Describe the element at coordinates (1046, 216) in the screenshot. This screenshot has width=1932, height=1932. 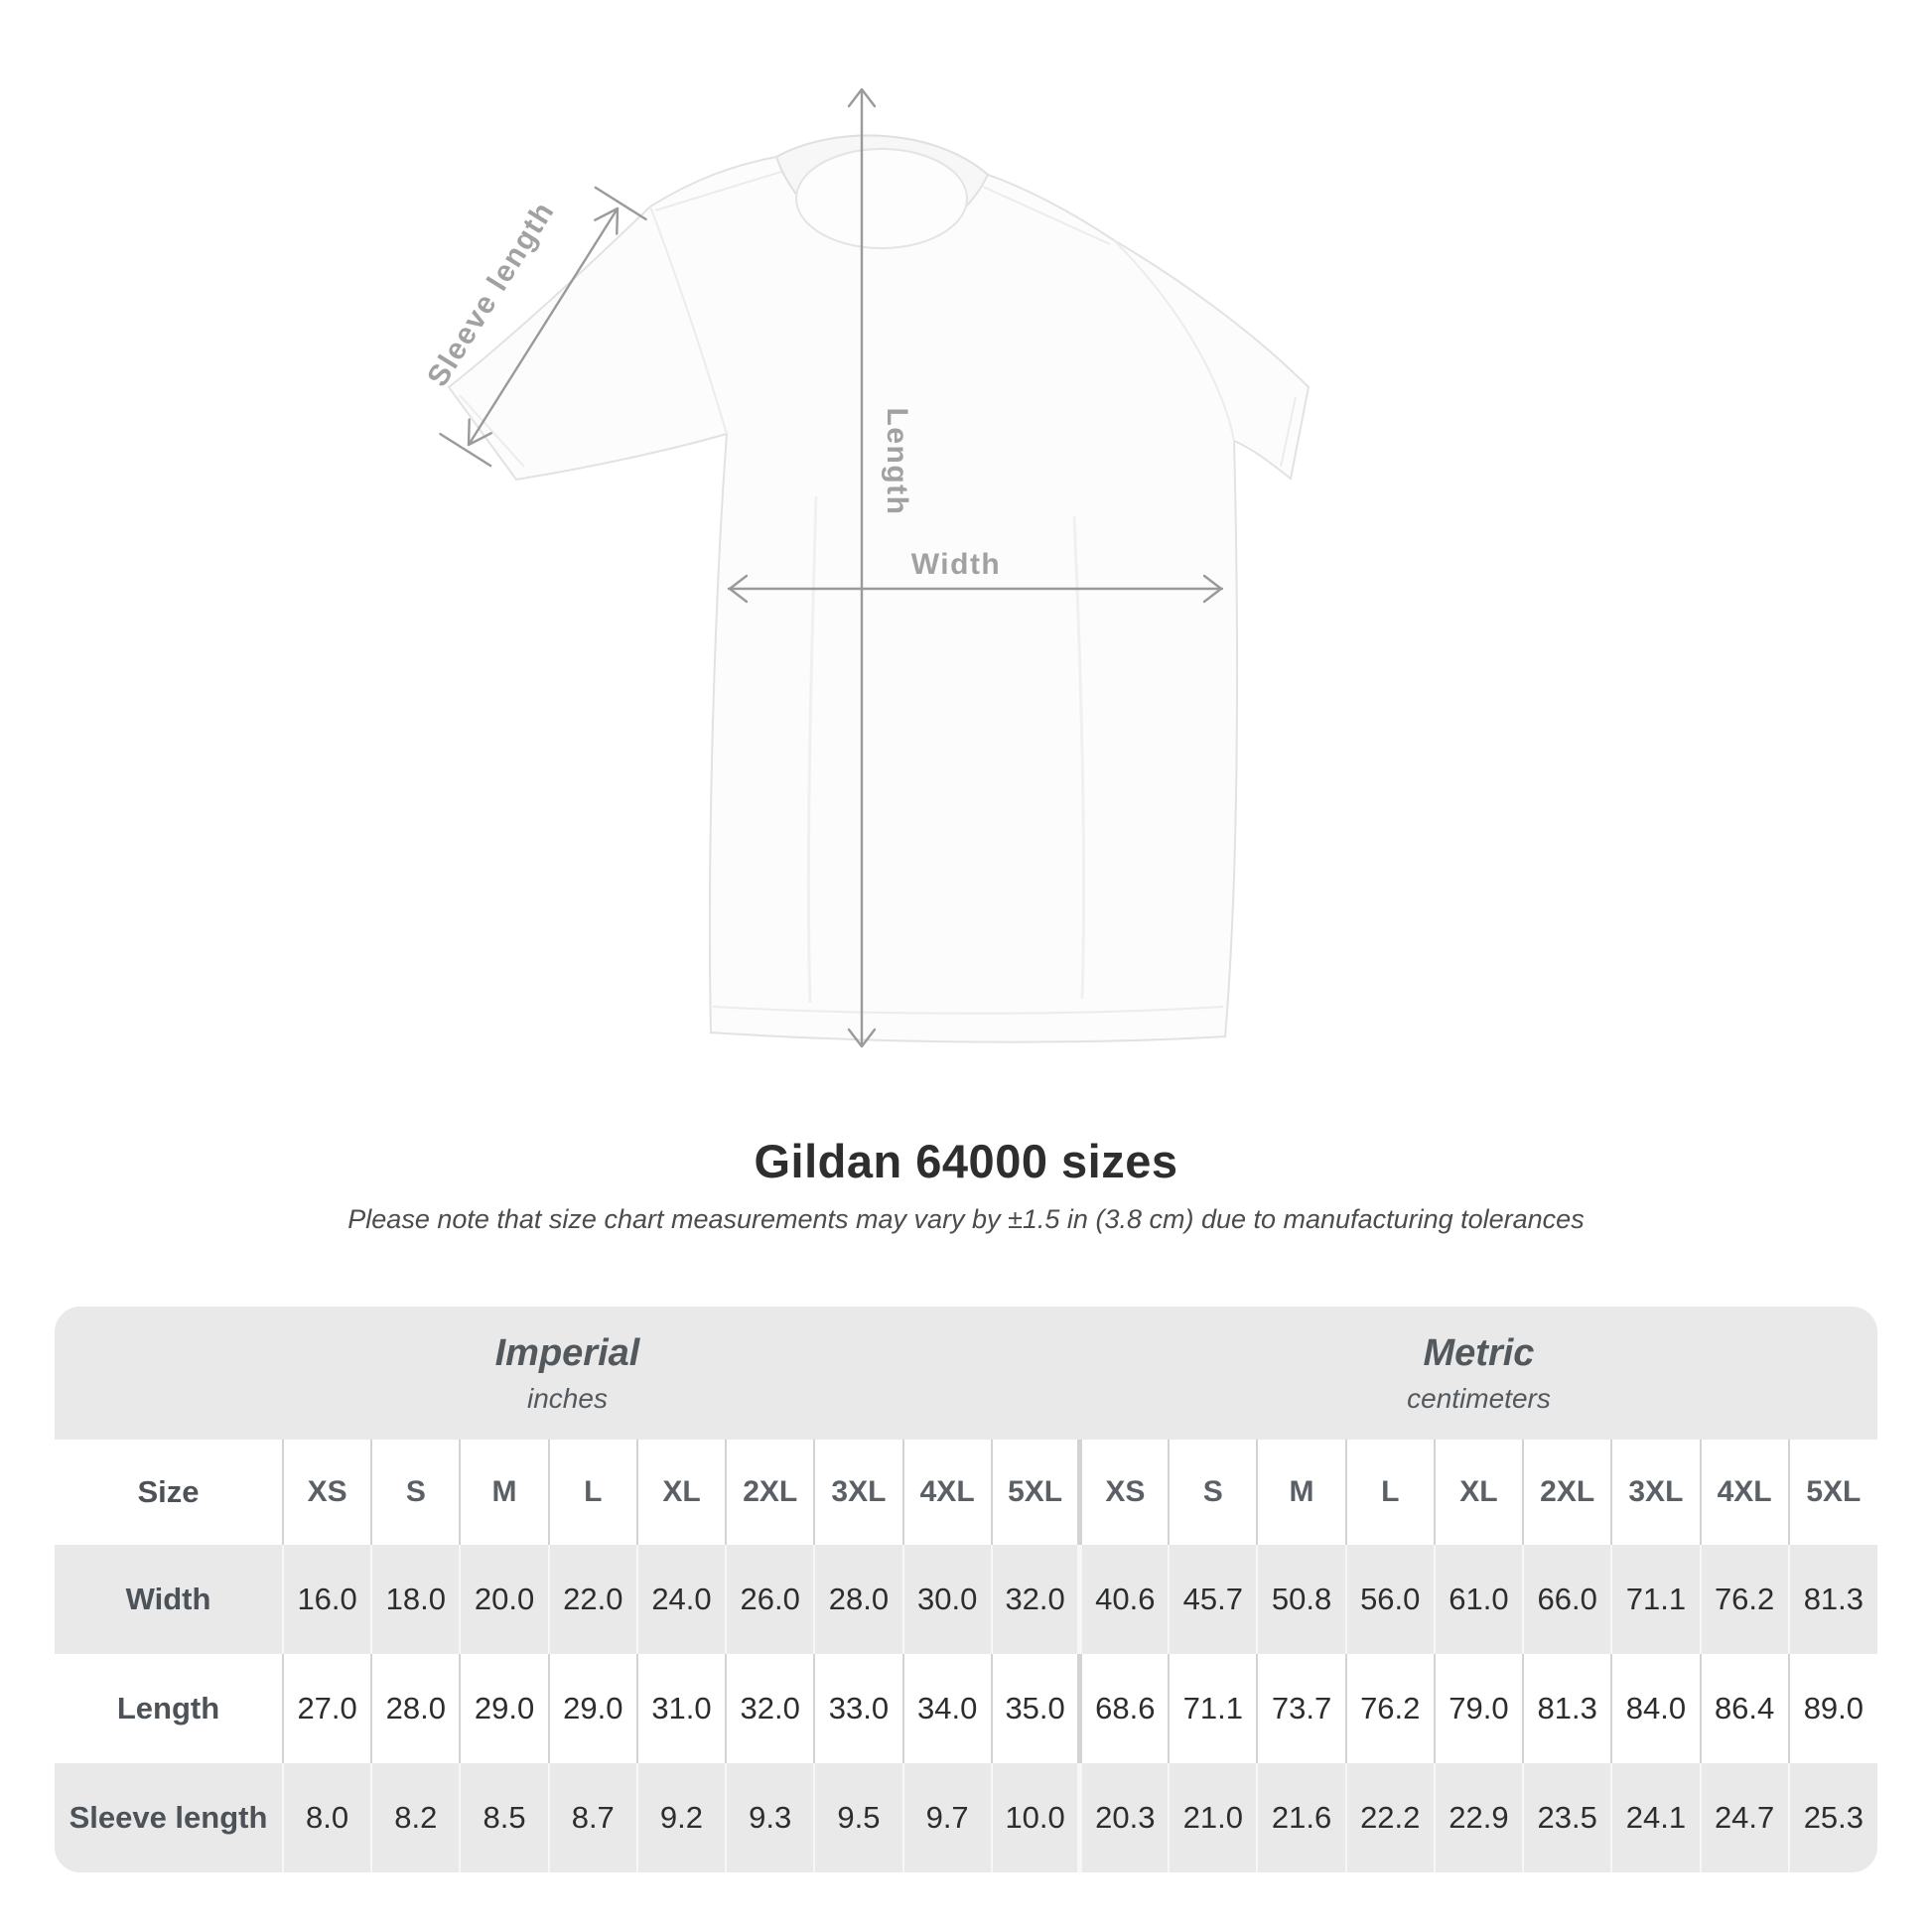
I see `shoulder-seam-right` at that location.